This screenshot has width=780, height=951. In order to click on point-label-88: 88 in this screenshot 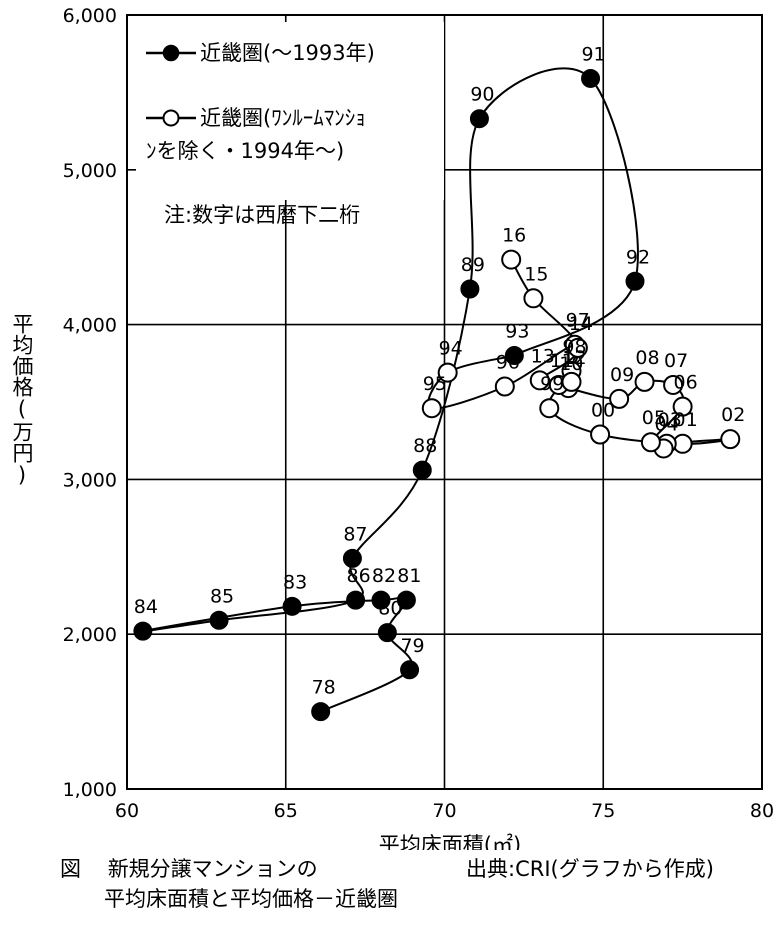, I will do `click(425, 446)`.